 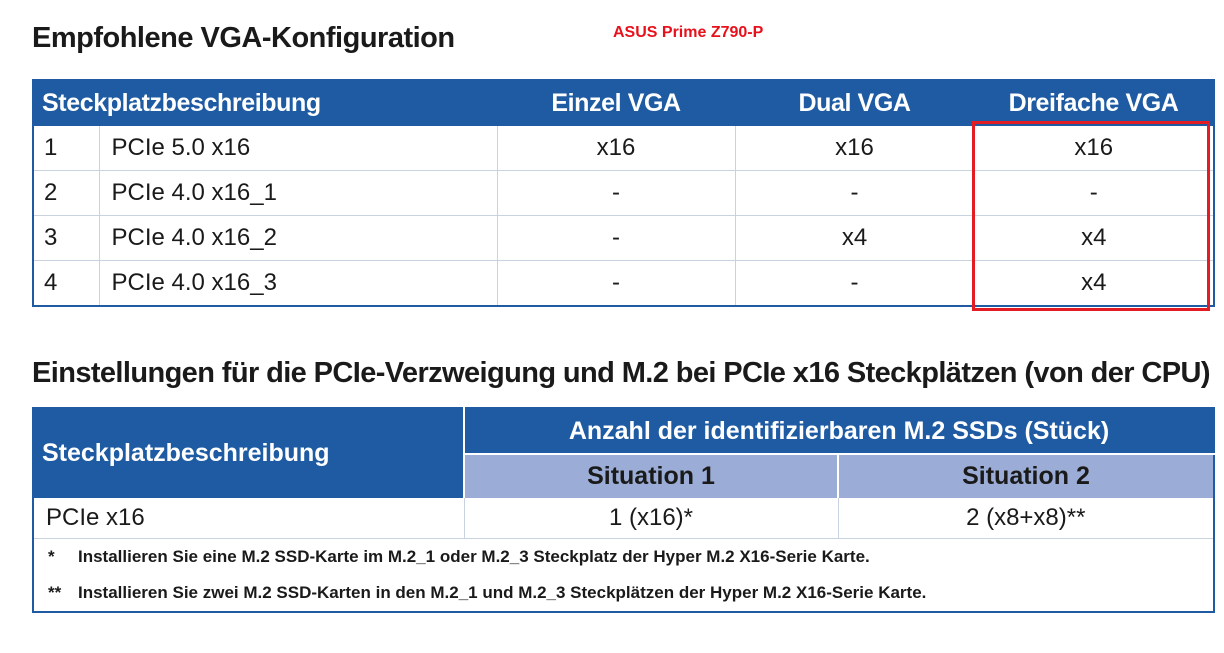 I want to click on single-vga-value: x16, so click(x=615, y=148).